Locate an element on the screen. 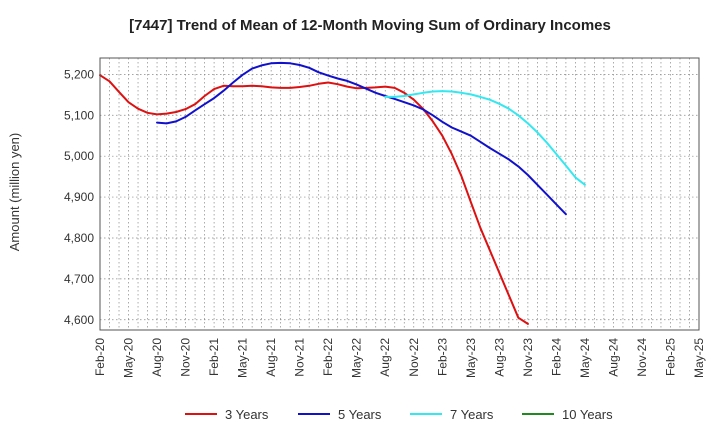 This screenshot has width=720, height=440. x-tick-label: Feb-23 is located at coordinates (442, 357).